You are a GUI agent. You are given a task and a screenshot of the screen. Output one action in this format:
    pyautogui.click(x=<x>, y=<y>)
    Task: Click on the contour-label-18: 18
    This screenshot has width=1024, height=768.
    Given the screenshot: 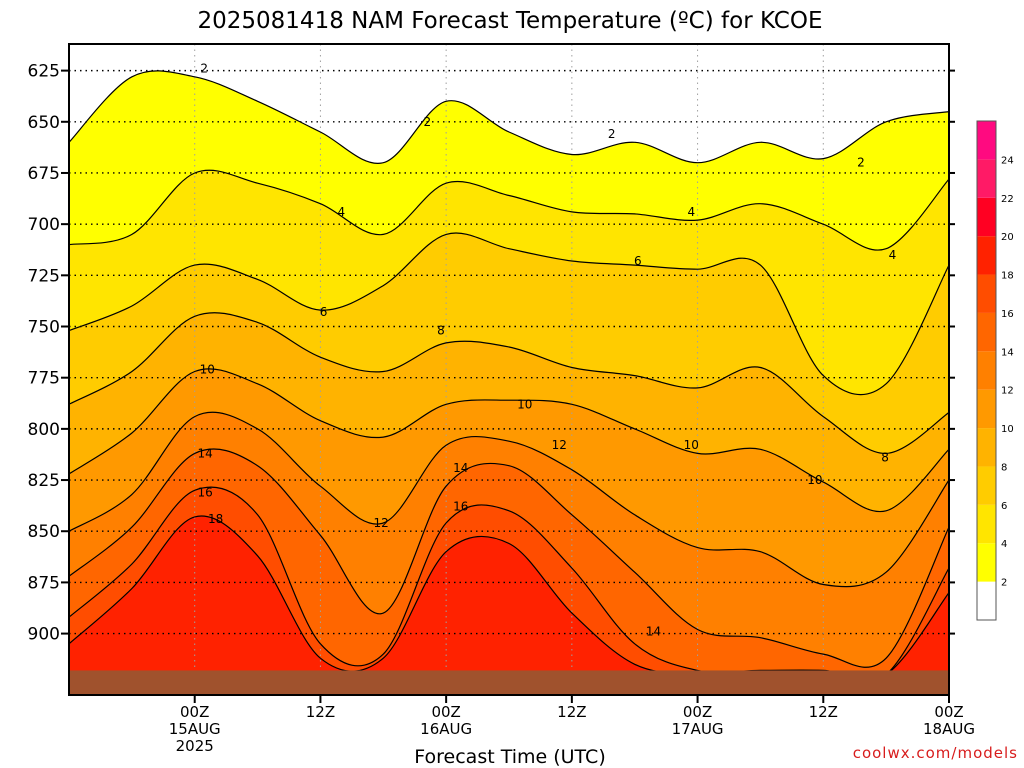 What is the action you would take?
    pyautogui.click(x=215, y=519)
    